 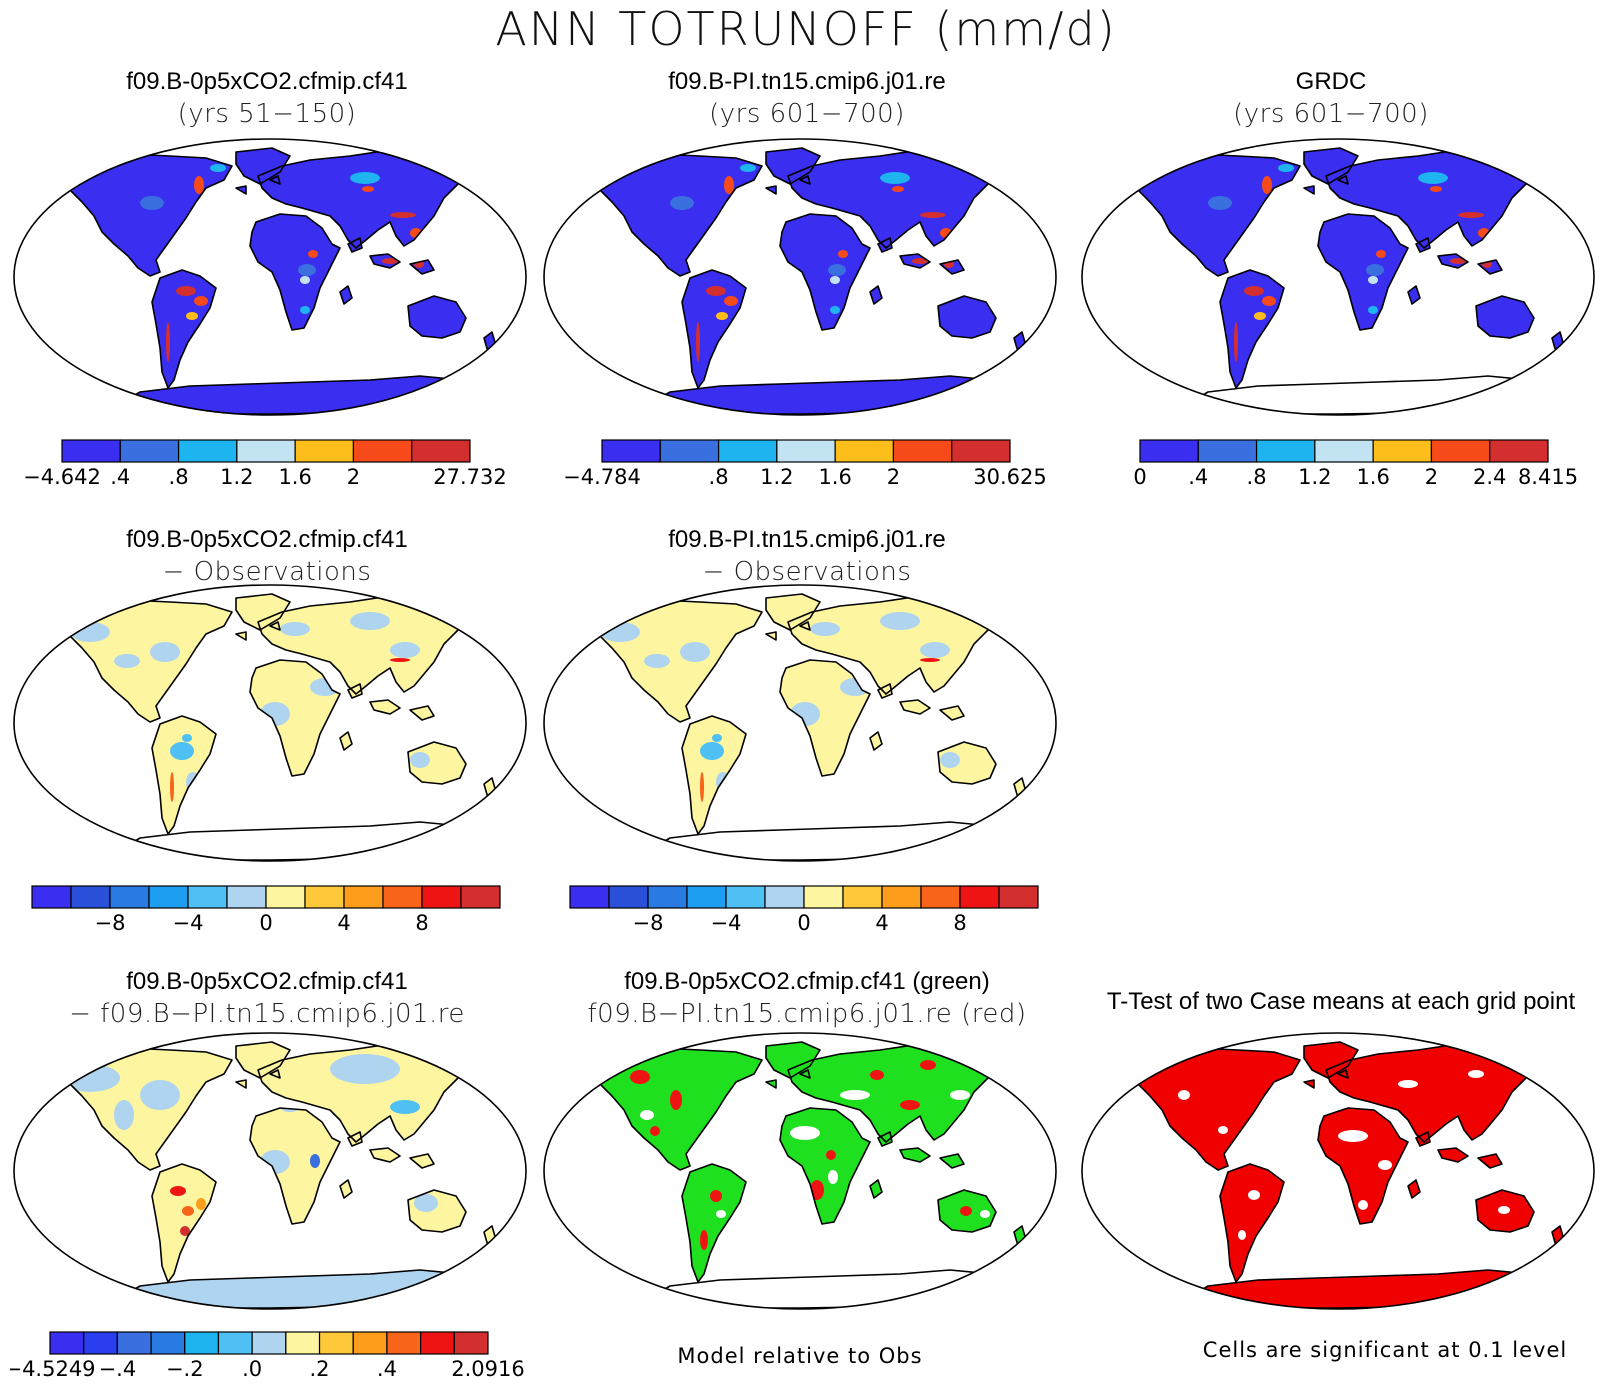 I want to click on note-significance: Cells are significant at 0.1 level, so click(x=1385, y=1350).